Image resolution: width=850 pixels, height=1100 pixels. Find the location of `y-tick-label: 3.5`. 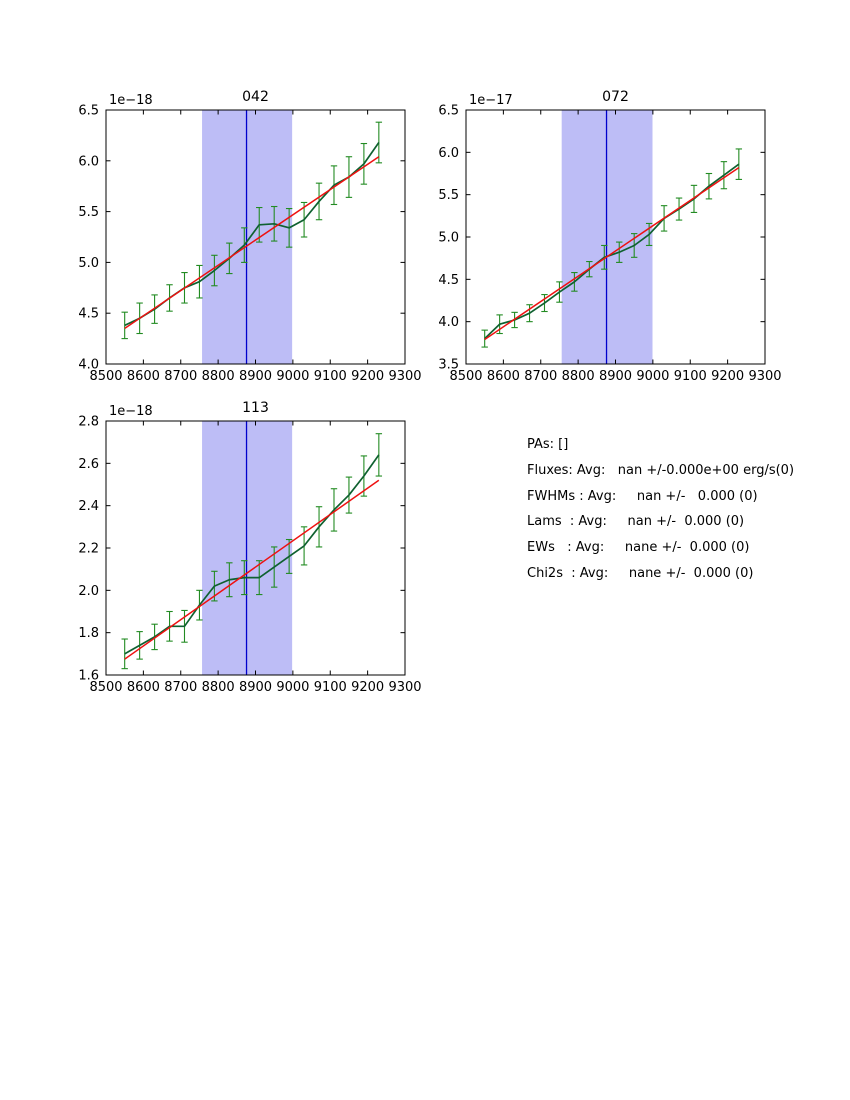

y-tick-label: 3.5 is located at coordinates (448, 365).